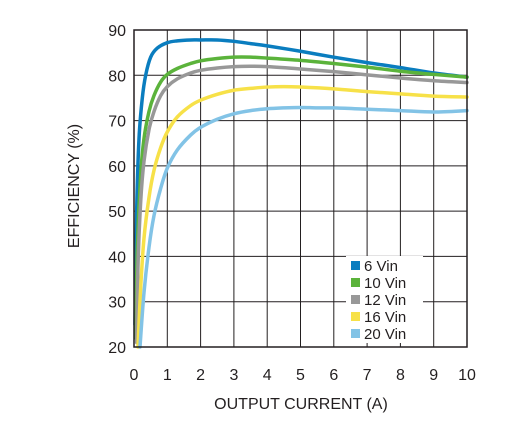 The height and width of the screenshot is (424, 518). I want to click on y-tick-labels: 20 30 40 50 60 70 80 90, so click(117, 190).